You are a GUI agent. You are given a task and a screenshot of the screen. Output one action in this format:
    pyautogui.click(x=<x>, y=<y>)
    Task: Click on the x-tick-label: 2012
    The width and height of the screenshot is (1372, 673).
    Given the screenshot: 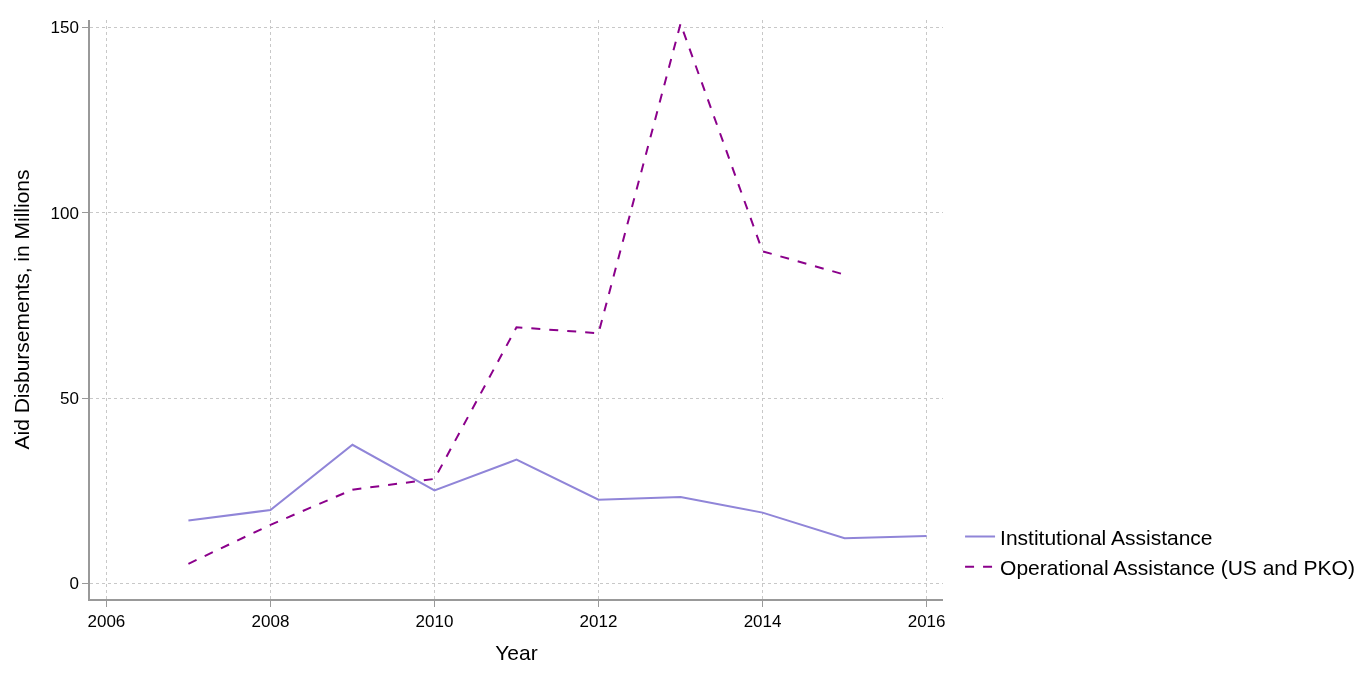 What is the action you would take?
    pyautogui.click(x=598, y=622)
    